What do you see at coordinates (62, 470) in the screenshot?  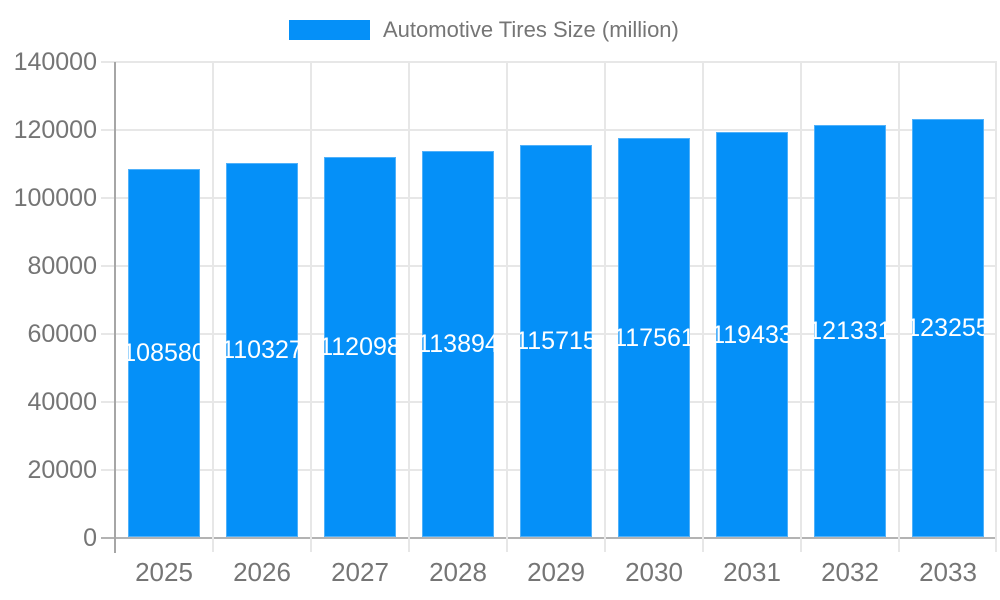 I see `y-axis-tick-label: 20000` at bounding box center [62, 470].